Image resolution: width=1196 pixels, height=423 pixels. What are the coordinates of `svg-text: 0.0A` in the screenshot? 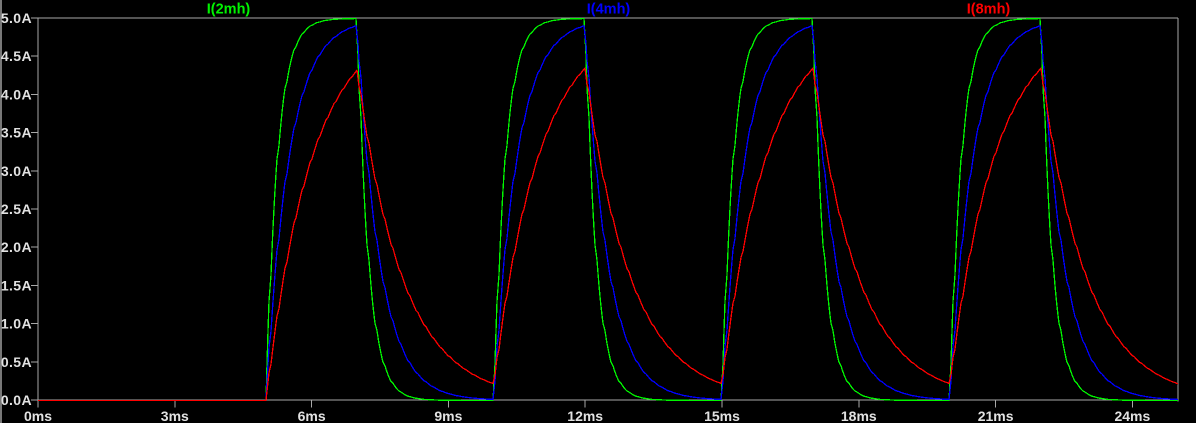 It's located at (16, 400).